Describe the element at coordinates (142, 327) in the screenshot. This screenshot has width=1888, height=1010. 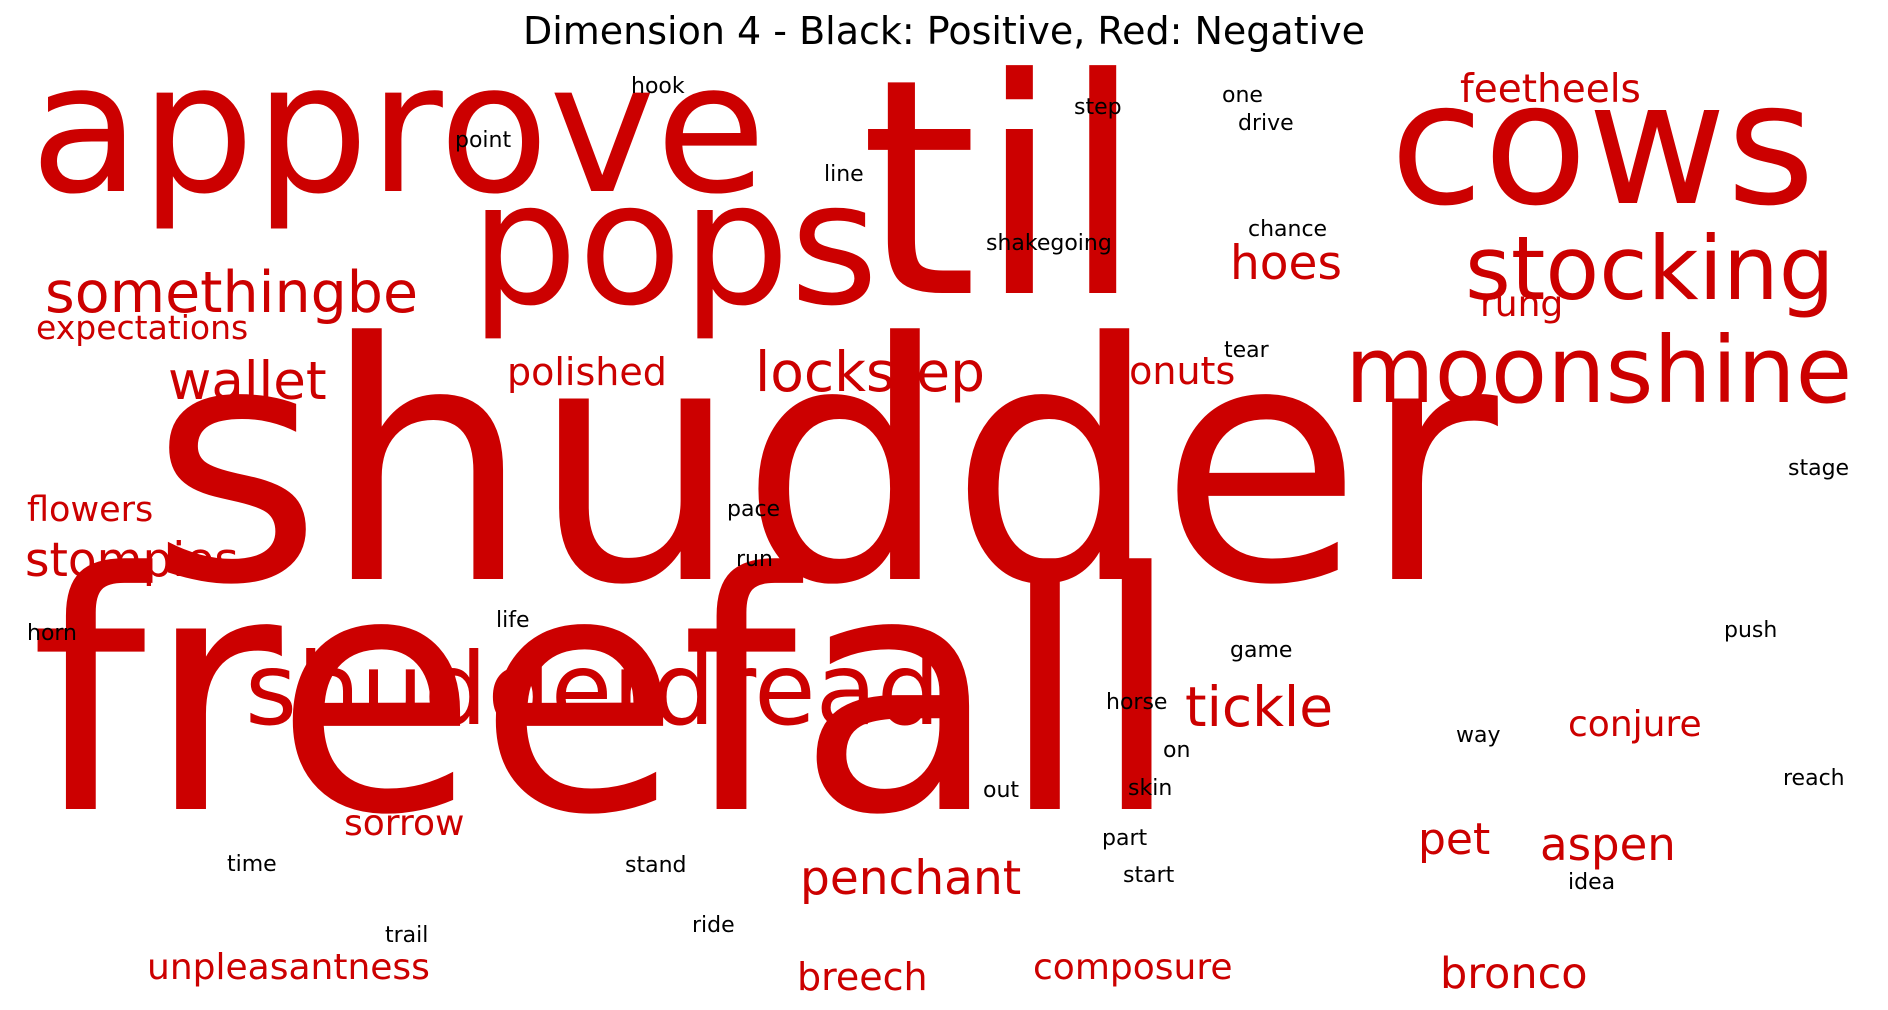
I see `word-expectations: expectations` at that location.